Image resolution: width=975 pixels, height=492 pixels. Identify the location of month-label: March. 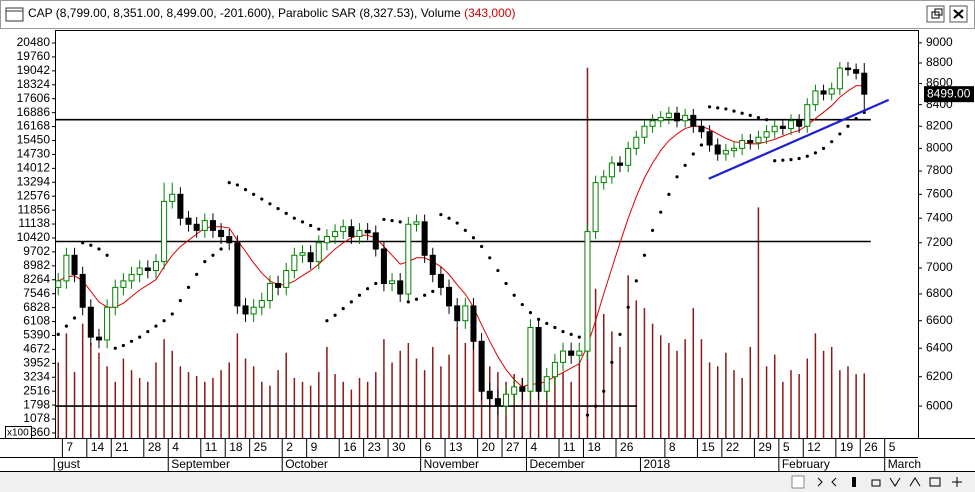
(904, 464).